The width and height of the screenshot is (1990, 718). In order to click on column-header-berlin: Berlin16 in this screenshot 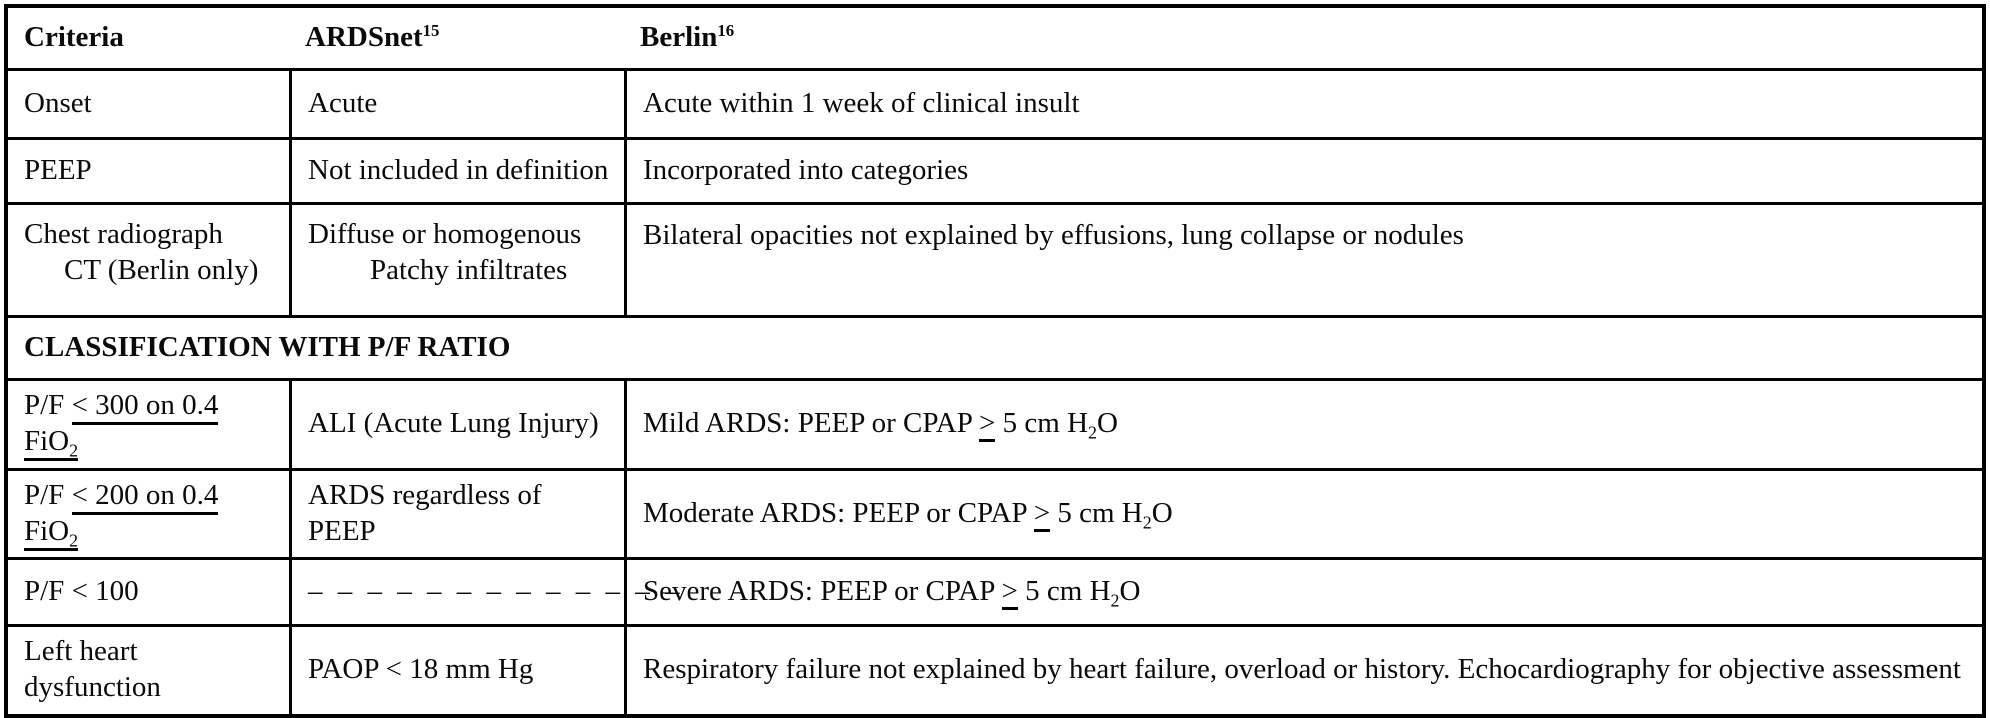, I will do `click(687, 37)`.